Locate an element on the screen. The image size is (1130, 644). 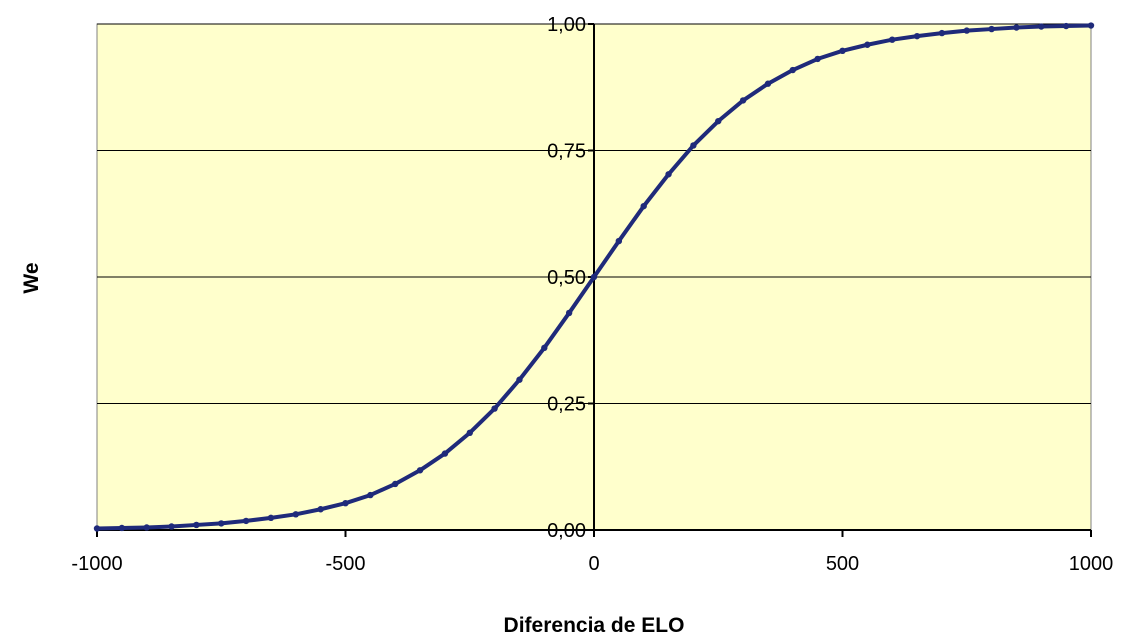
y-tick-label-0: 0,00 is located at coordinates (566, 531).